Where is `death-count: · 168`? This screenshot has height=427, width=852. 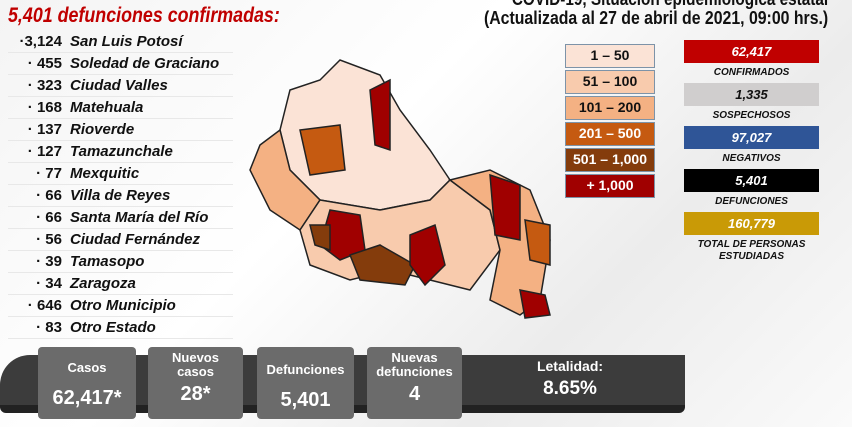 death-count: · 168 is located at coordinates (44, 107).